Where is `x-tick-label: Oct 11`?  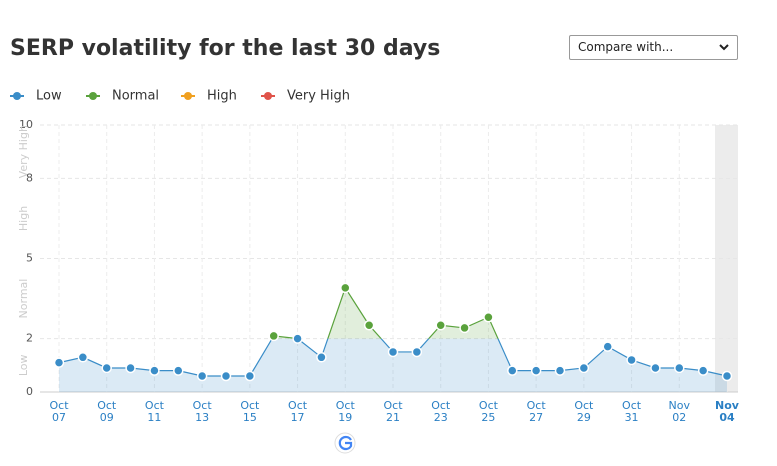
x-tick-label: Oct 11 is located at coordinates (154, 411).